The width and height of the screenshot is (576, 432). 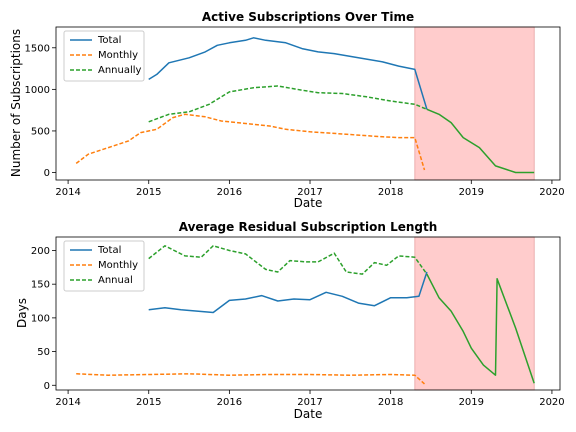 What do you see at coordinates (43, 352) in the screenshot?
I see `y-tick-label: 50` at bounding box center [43, 352].